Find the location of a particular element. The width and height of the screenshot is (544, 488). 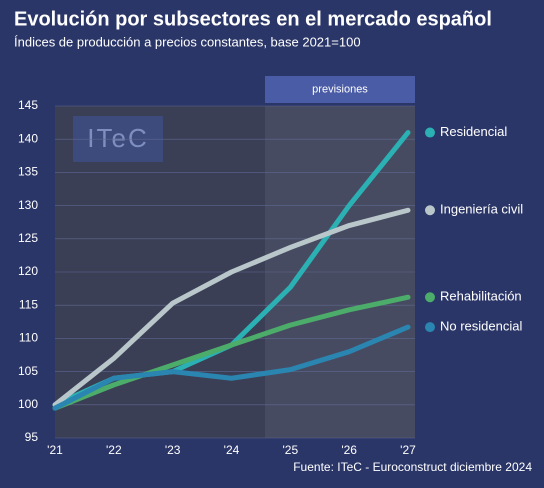

y-tick-label: 140 is located at coordinates (28, 138).